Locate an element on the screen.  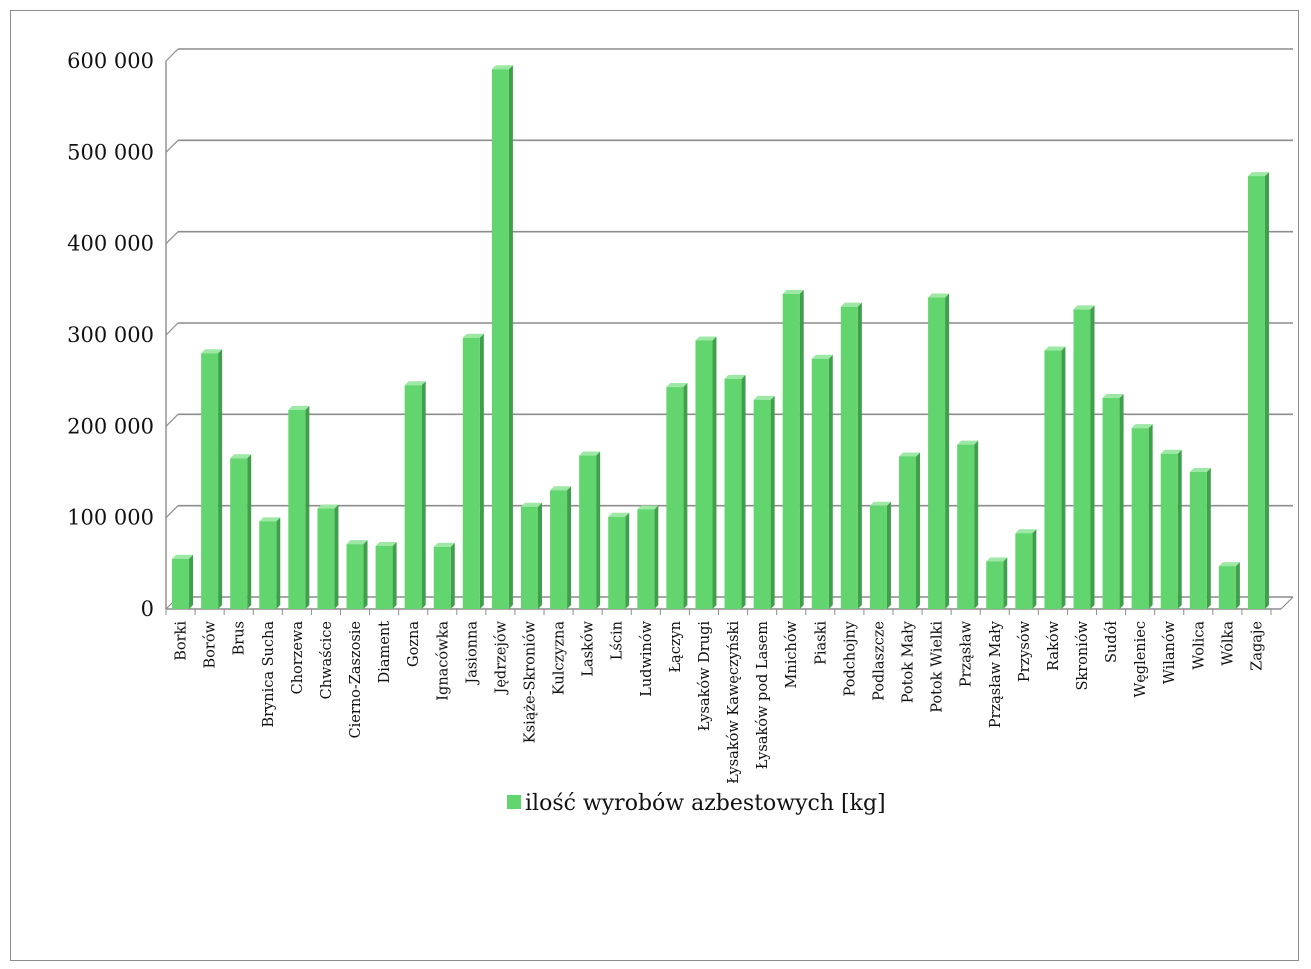
x-category-label: Chwaścice is located at coordinates (327, 660).